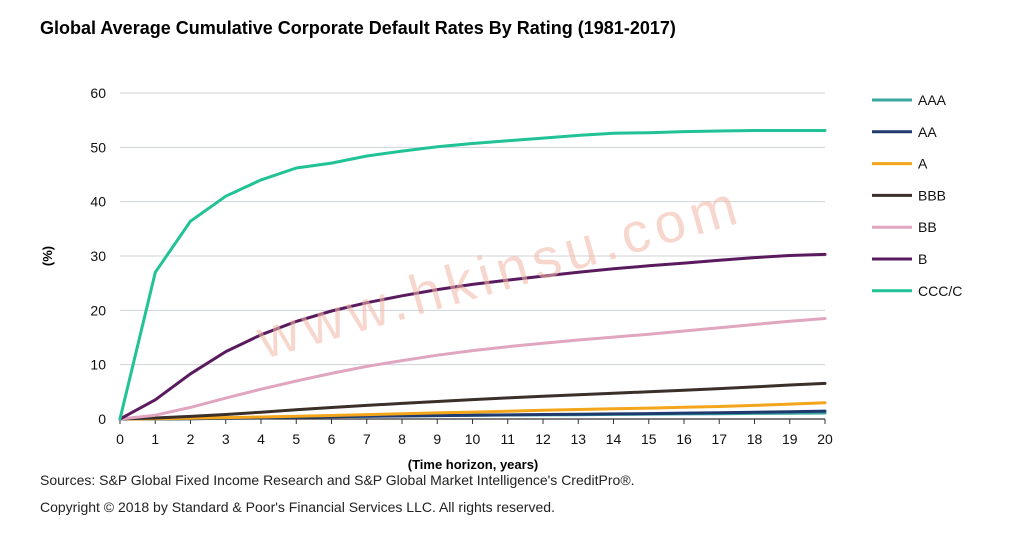 This screenshot has width=1015, height=542. I want to click on x-tick-label: 15, so click(649, 439).